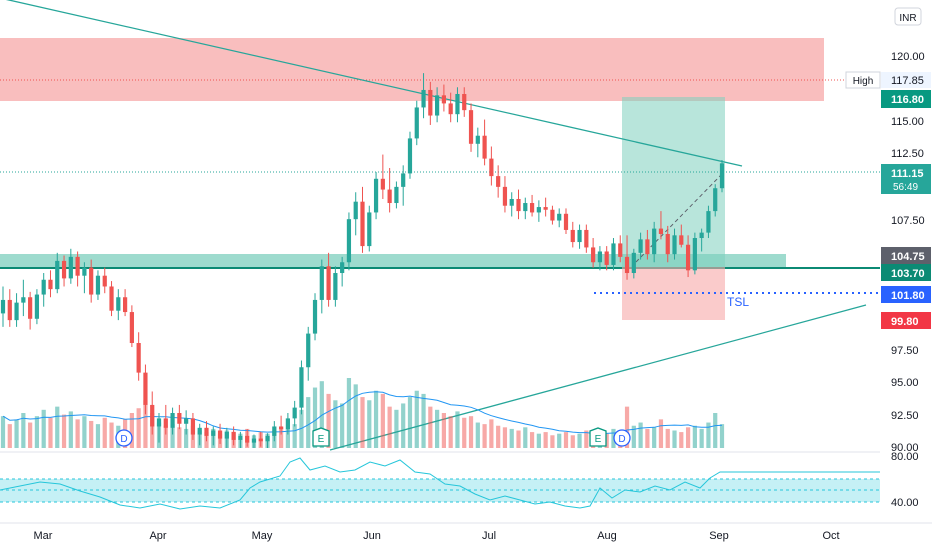 This screenshot has height=555, width=932. What do you see at coordinates (905, 503) in the screenshot?
I see `rsi-tick: 40.00` at bounding box center [905, 503].